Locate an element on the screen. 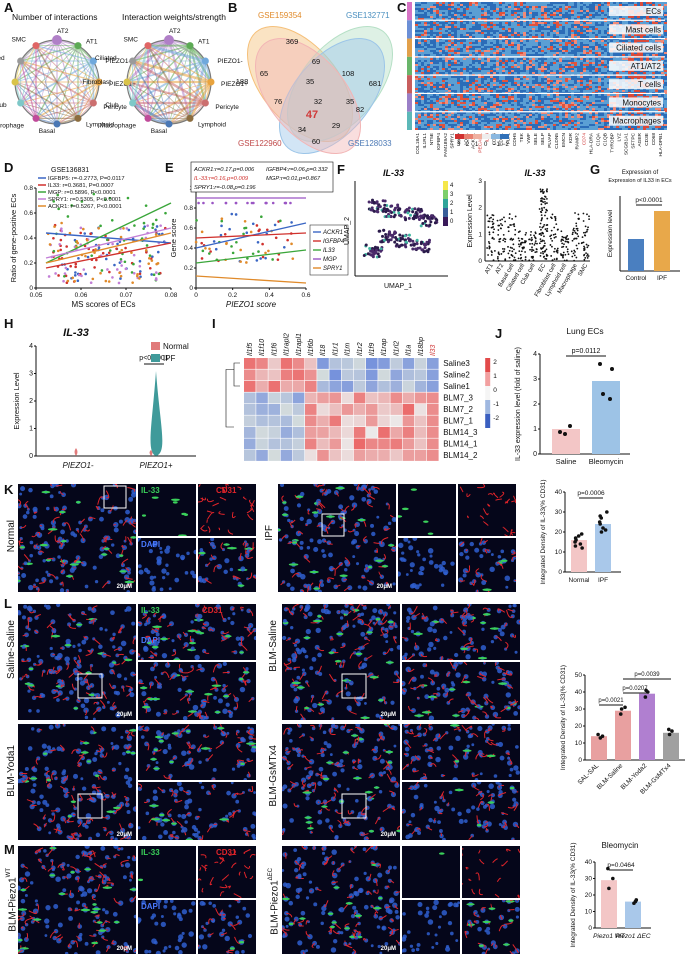 This screenshot has height=958, width=685. network-node is located at coordinates (148, 46).